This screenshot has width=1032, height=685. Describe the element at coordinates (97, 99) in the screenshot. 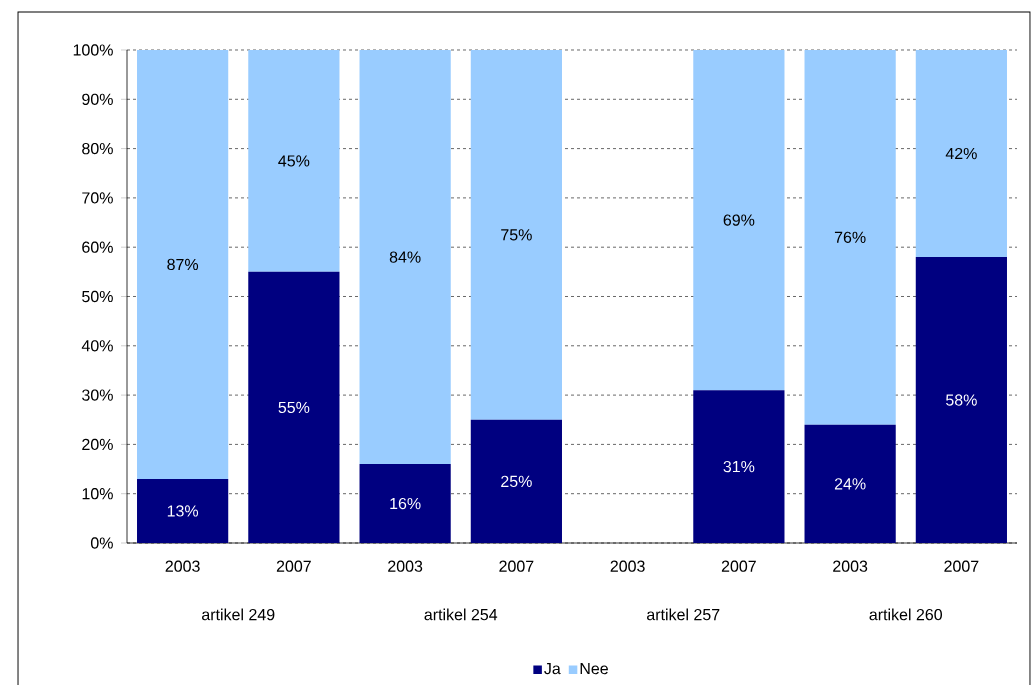

I see `y-tick-label: 90%` at that location.